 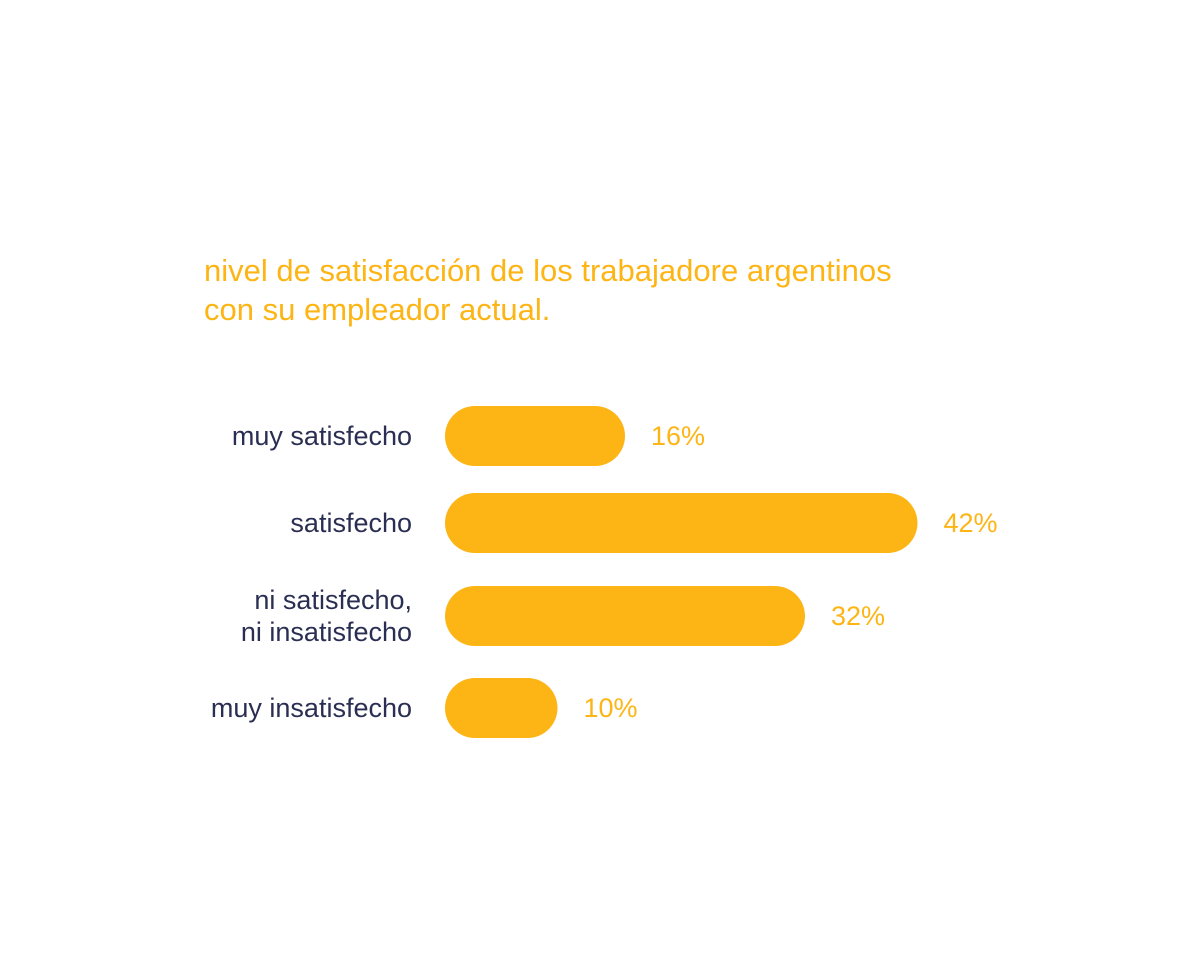 What do you see at coordinates (333, 600) in the screenshot?
I see `category-label-2-line-0: ni satisfecho,` at bounding box center [333, 600].